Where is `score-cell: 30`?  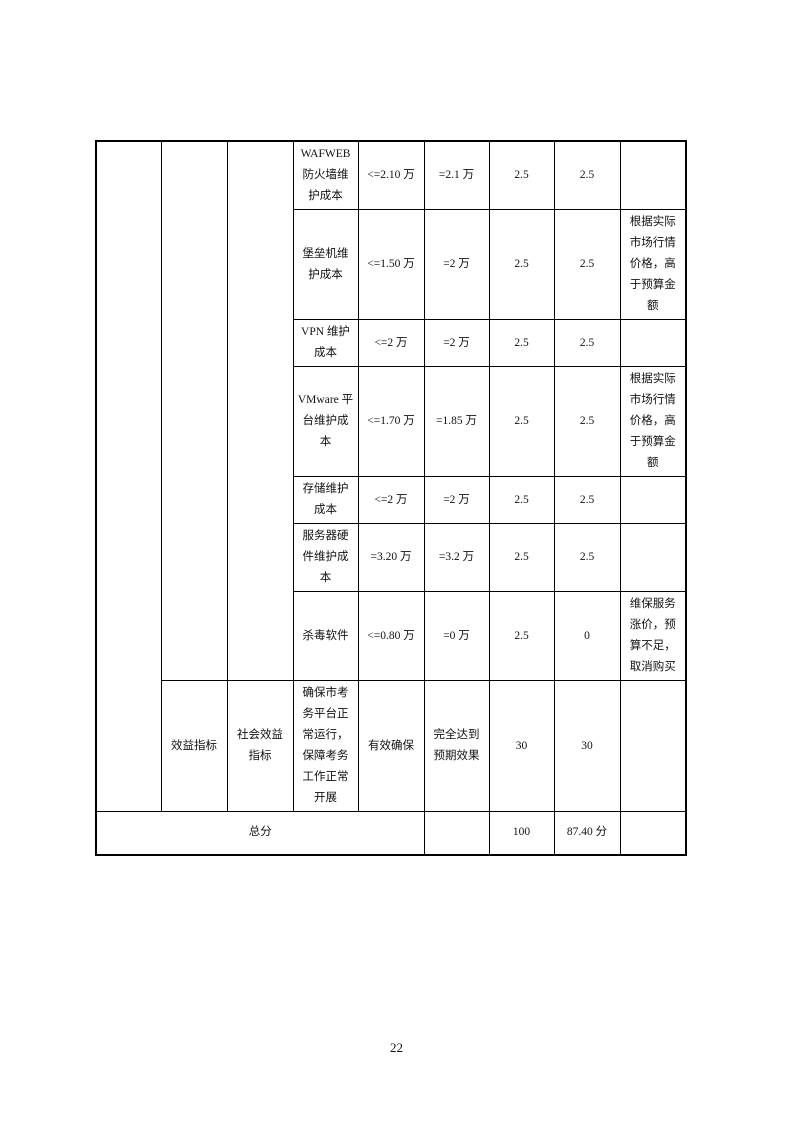
score-cell: 30 is located at coordinates (587, 746).